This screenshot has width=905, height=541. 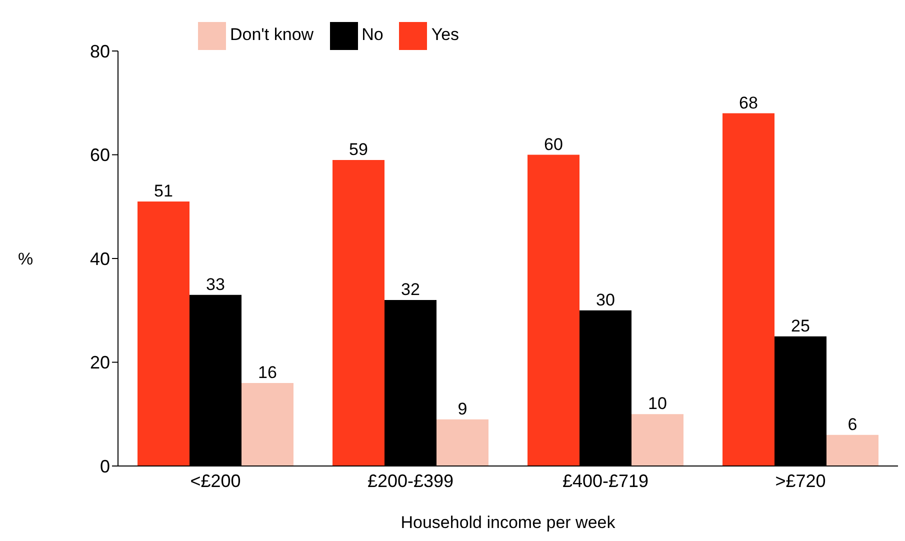 I want to click on legend-label: Yes, so click(x=445, y=34).